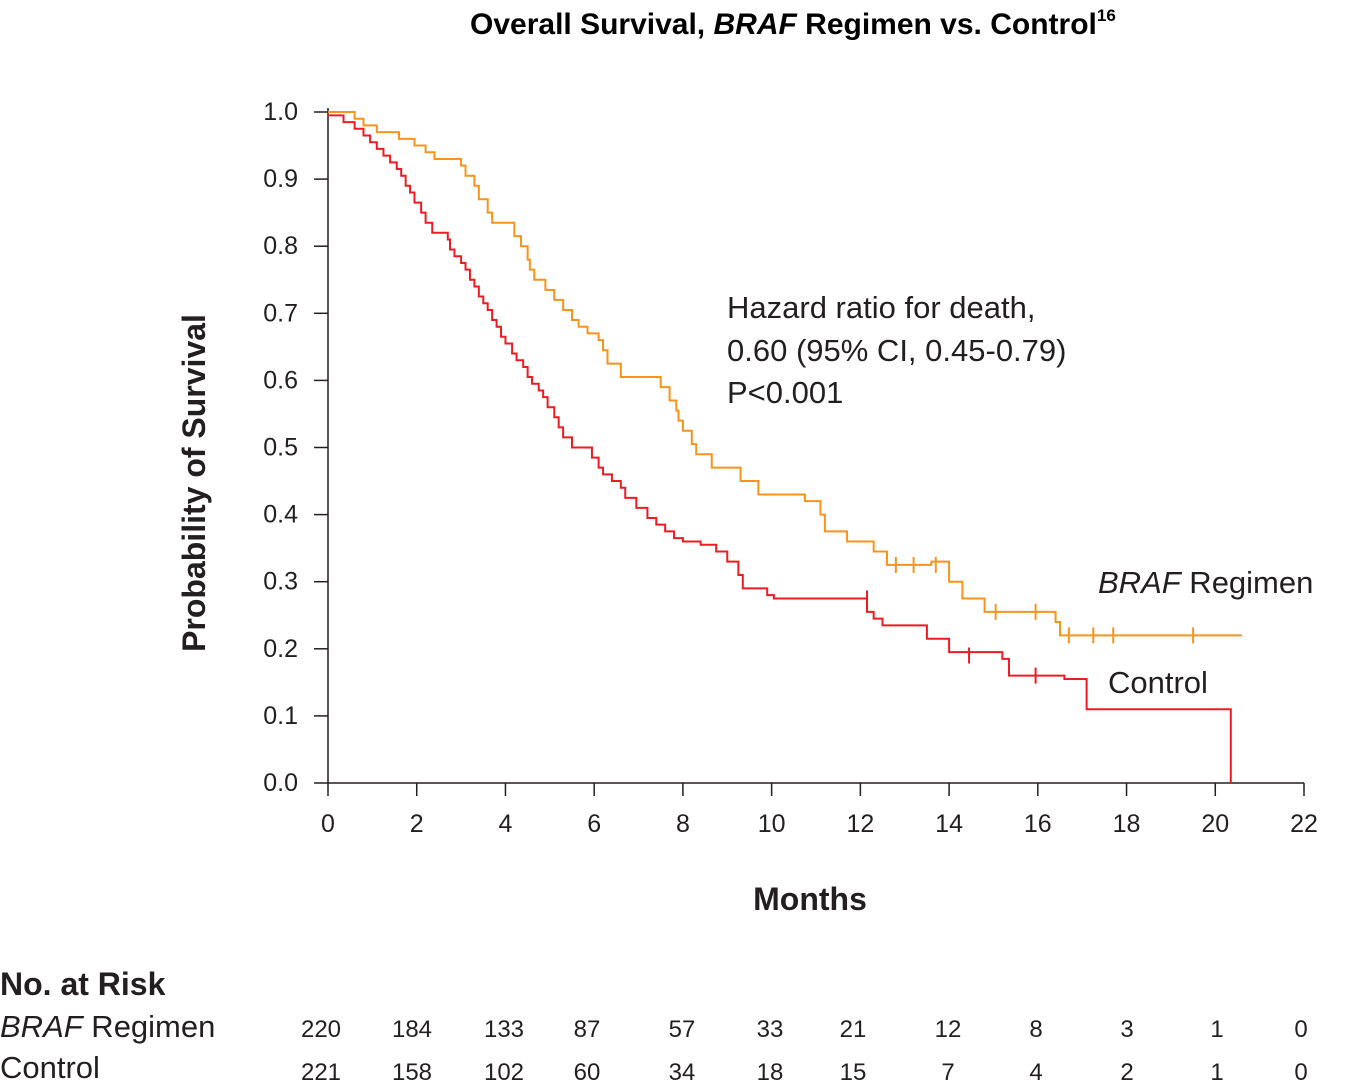  Describe the element at coordinates (683, 824) in the screenshot. I see `x-tick-label: 8` at that location.